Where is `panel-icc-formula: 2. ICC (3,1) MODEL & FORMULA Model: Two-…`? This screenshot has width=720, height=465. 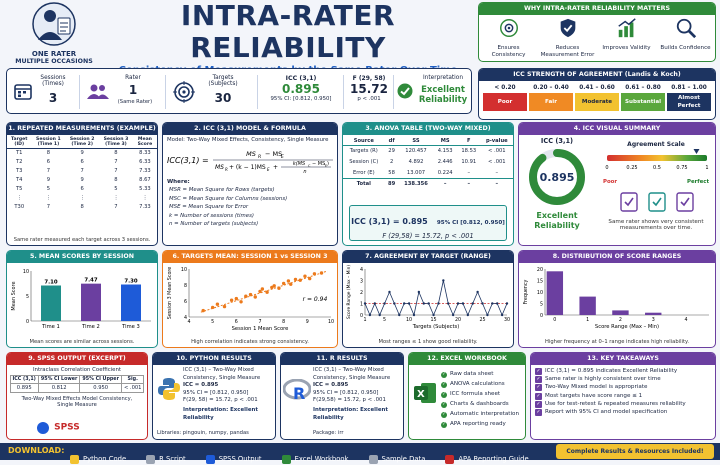 panel-icc-formula: 2. ICC (3,1) MODEL & FORMULA Model: Two-… is located at coordinates (250, 184).